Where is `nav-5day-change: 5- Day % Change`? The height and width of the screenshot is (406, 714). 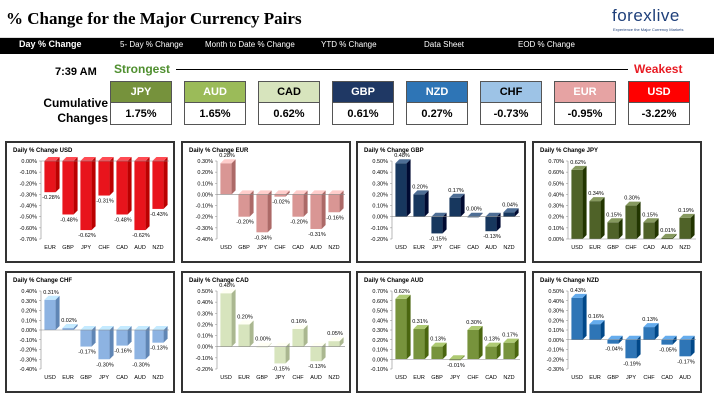
nav-5day-change: 5- Day % Change is located at coordinates (152, 44).